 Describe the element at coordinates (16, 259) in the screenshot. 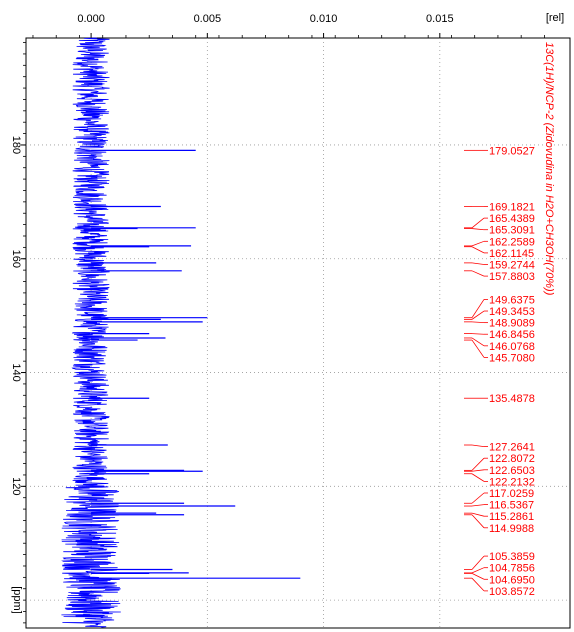

I see `y-tick-label: 160` at that location.